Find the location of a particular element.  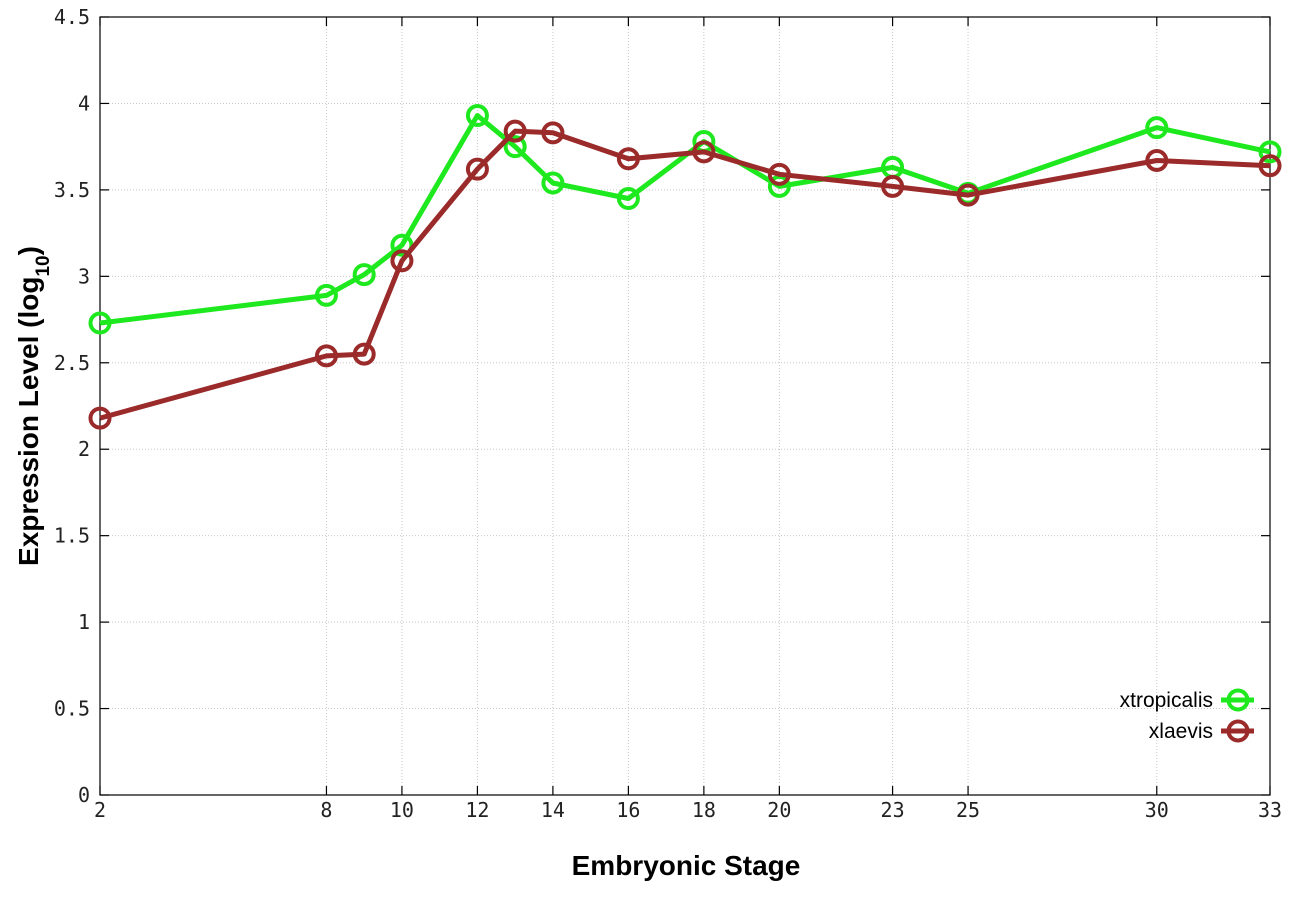

y-axis-title-subscript: 10 is located at coordinates (43, 265).